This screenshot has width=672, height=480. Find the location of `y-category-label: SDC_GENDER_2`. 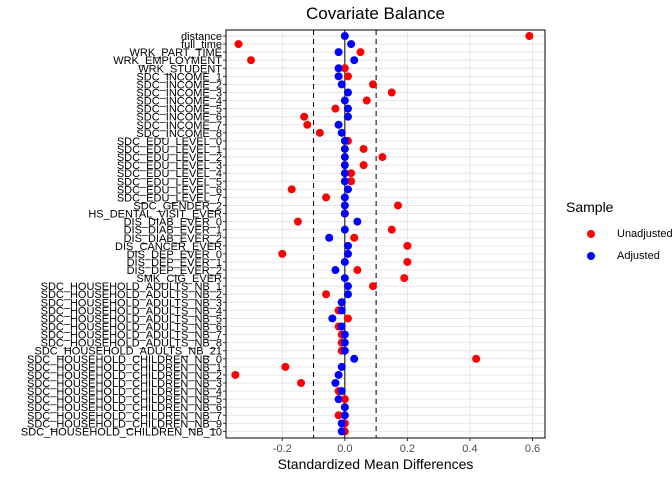

y-category-label: SDC_GENDER_2 is located at coordinates (177, 206).